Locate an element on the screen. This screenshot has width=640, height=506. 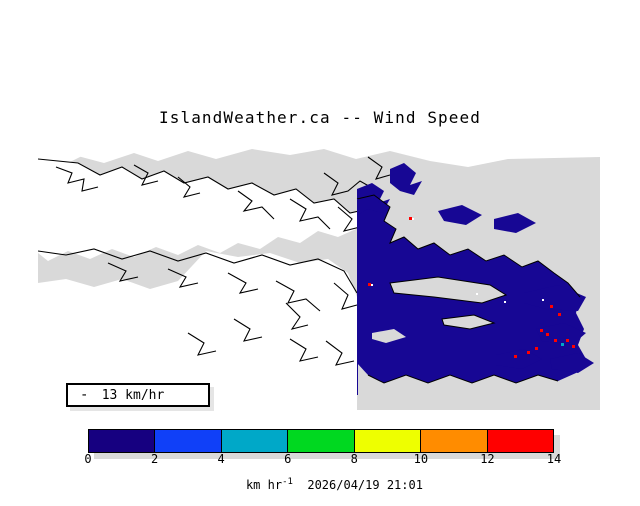
page-title: IslandWeather.ca -- Wind Speed is located at coordinates (320, 117).